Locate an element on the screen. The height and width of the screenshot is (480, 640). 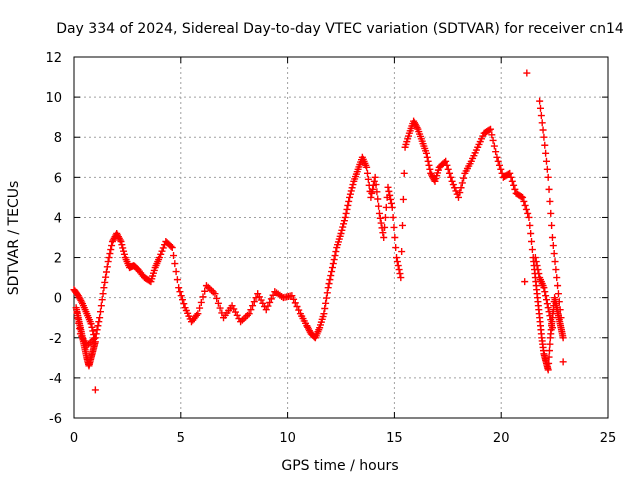
x-tick-label: 10 is located at coordinates (287, 438).